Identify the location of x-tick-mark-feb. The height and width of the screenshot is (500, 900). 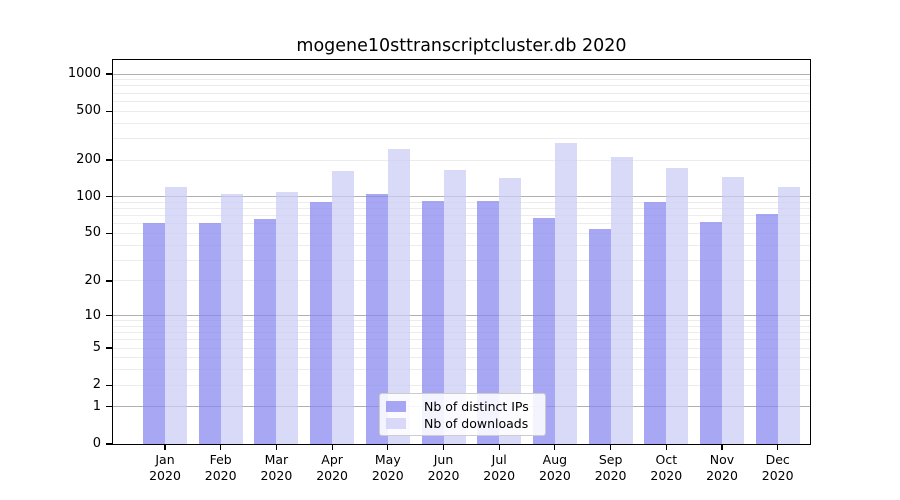
(221, 447).